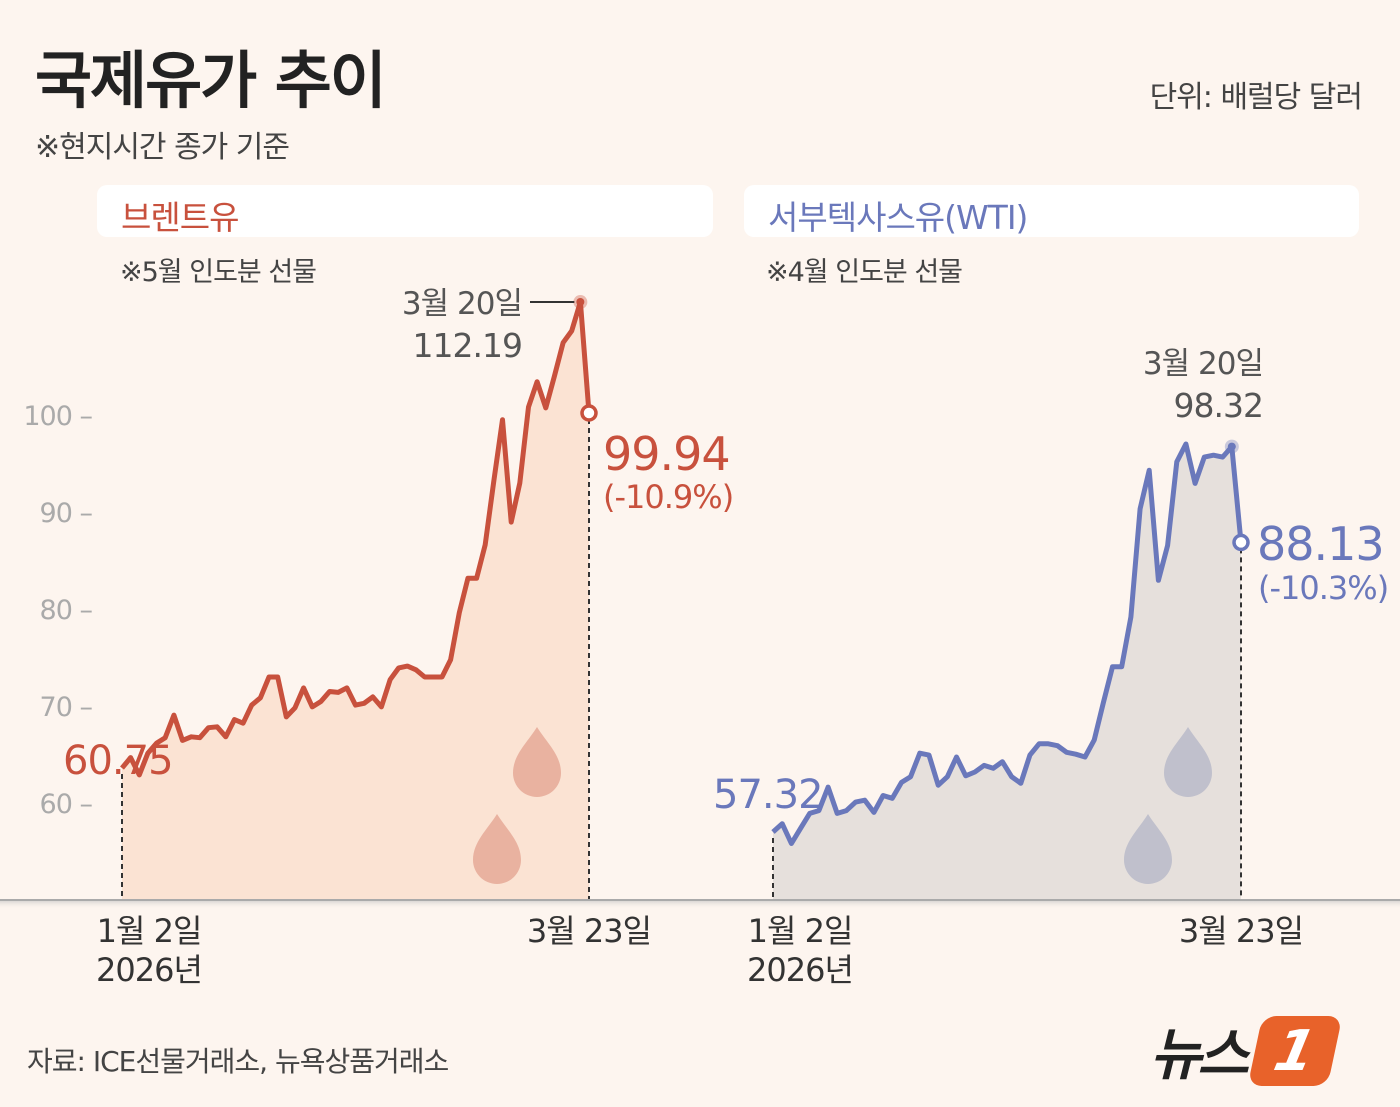  Describe the element at coordinates (118, 761) in the screenshot. I see `brent-start-value: 60.75` at that location.